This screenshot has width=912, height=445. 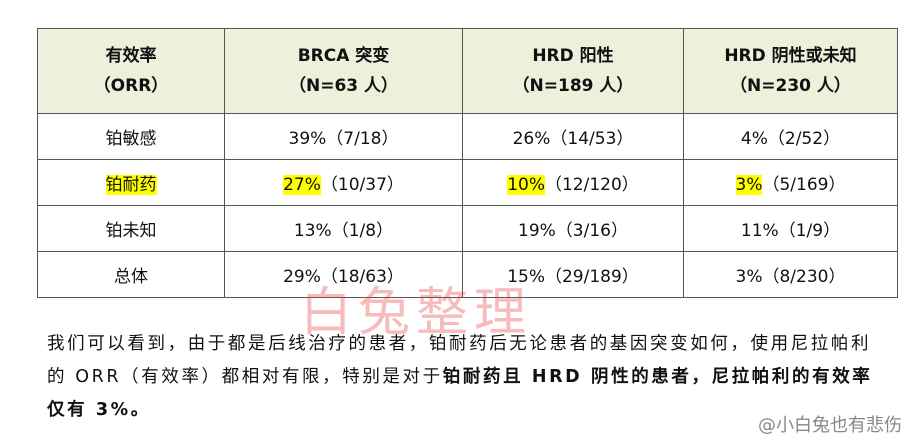 I want to click on header-text: HRD 阴性或未知, so click(x=790, y=56).